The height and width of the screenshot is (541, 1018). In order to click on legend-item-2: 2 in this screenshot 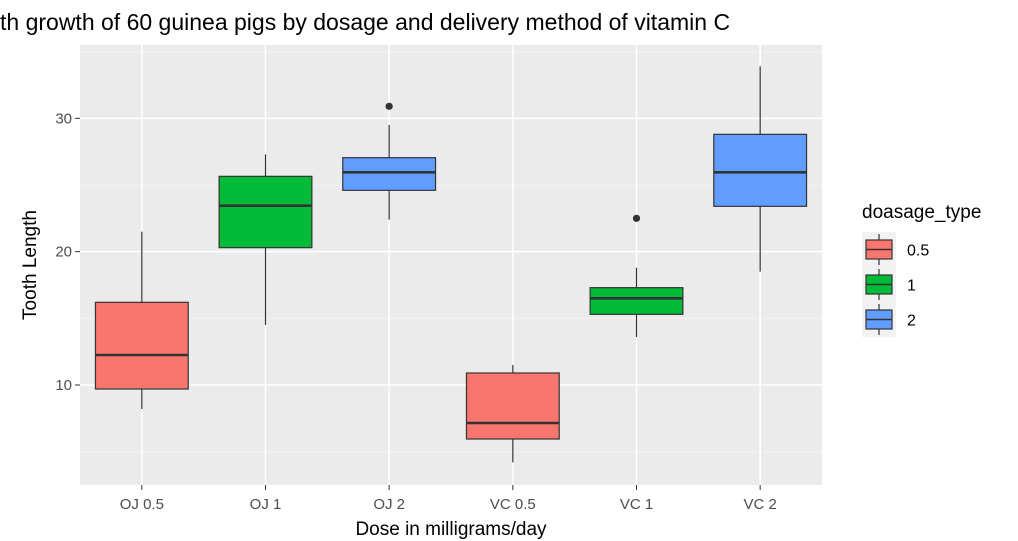, I will do `click(889, 319)`.